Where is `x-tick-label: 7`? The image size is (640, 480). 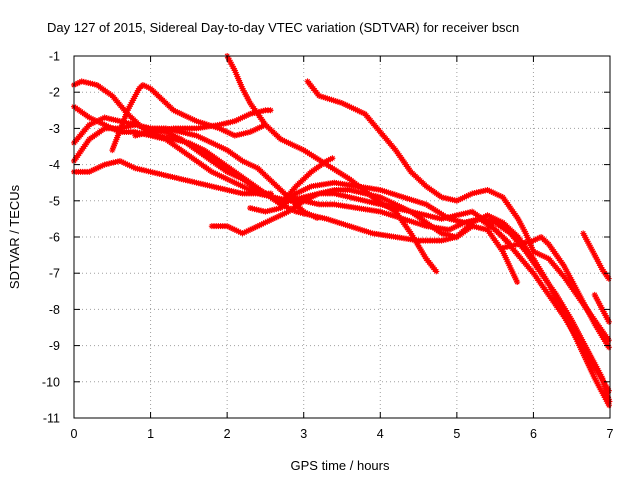
x-tick-label: 7 is located at coordinates (610, 434).